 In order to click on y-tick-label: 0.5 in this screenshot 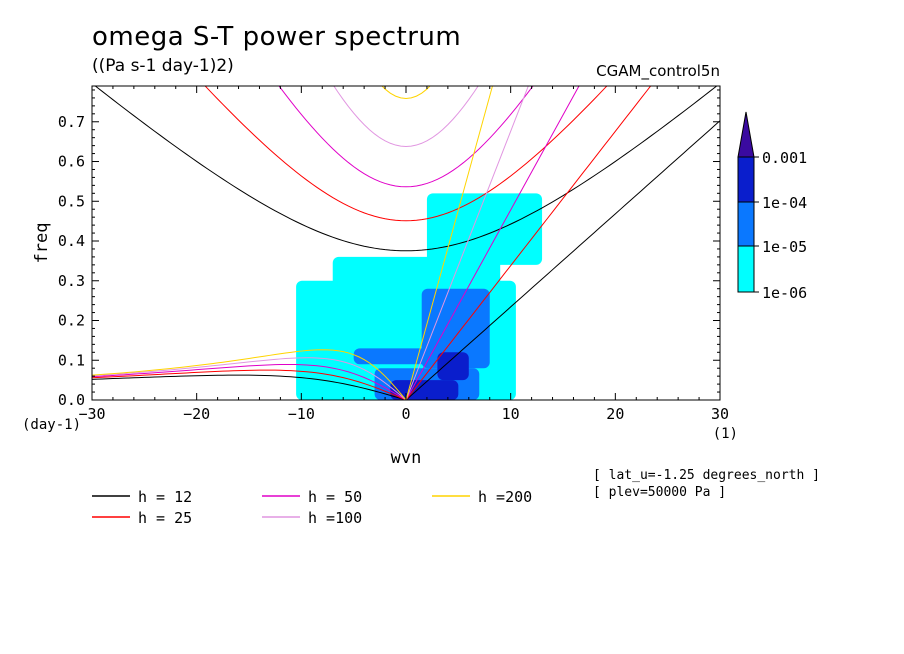, I will do `click(71, 201)`.